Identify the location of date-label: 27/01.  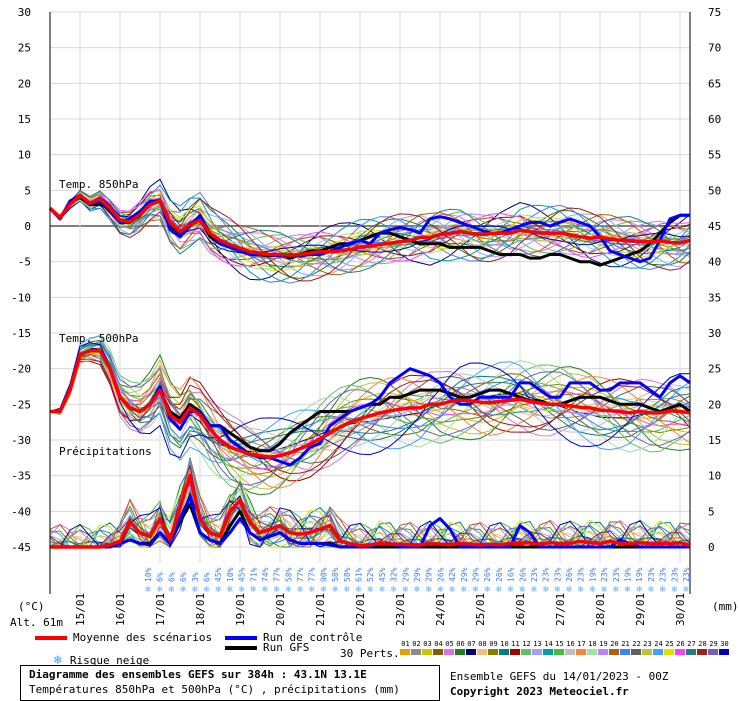
(560, 609).